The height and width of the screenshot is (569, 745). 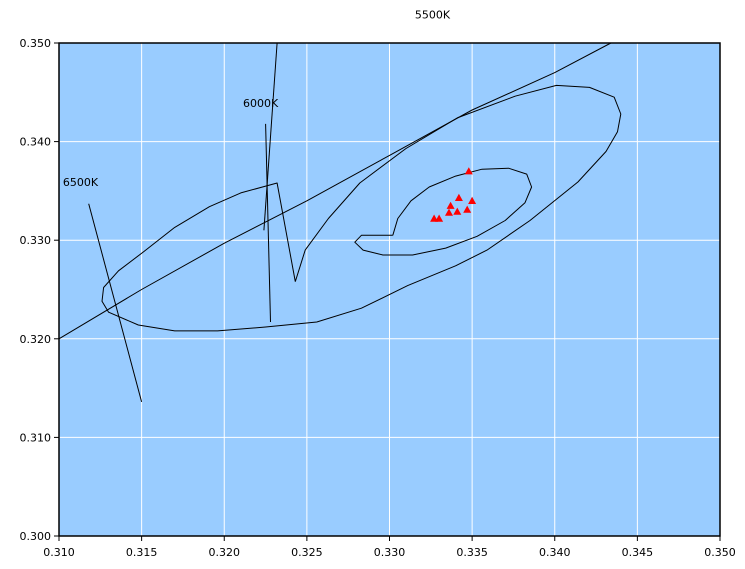 What do you see at coordinates (36, 290) in the screenshot?
I see `y-axis-tick-labels: 0.300 0.310 0.320 0.330 0.340 0.350` at bounding box center [36, 290].